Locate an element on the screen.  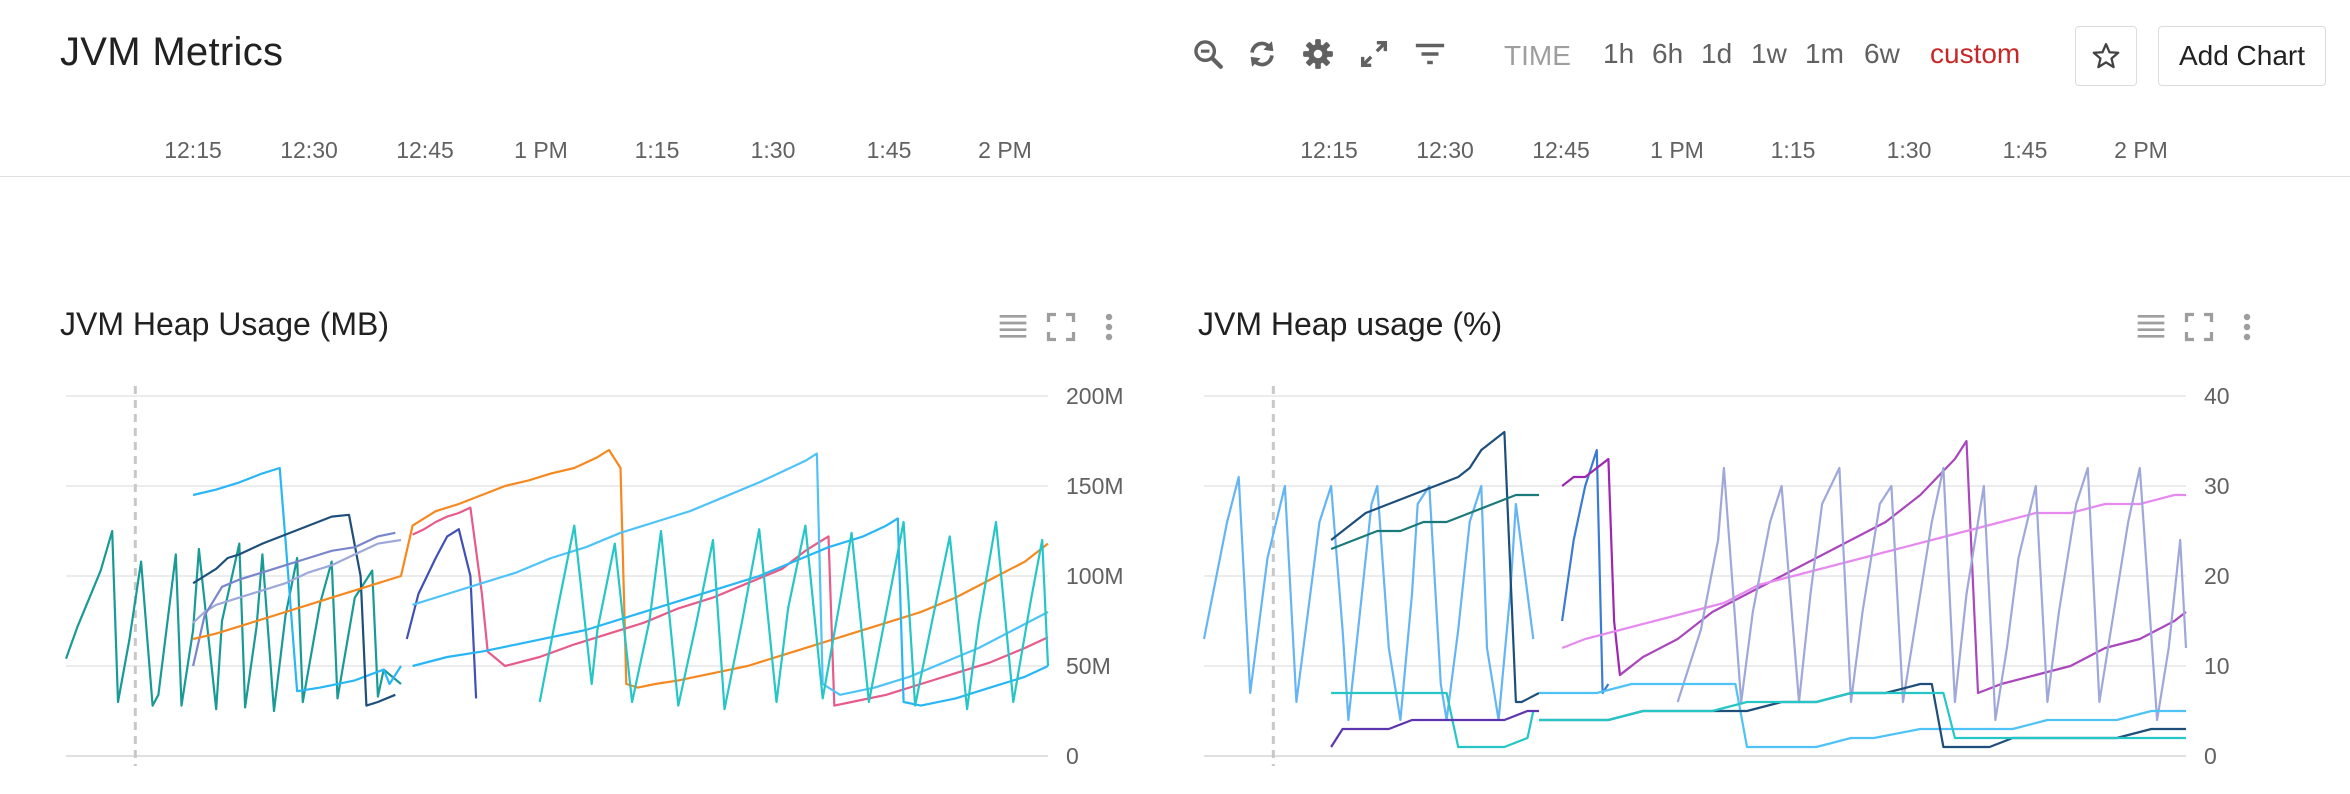
range-6w: 6w is located at coordinates (1882, 53).